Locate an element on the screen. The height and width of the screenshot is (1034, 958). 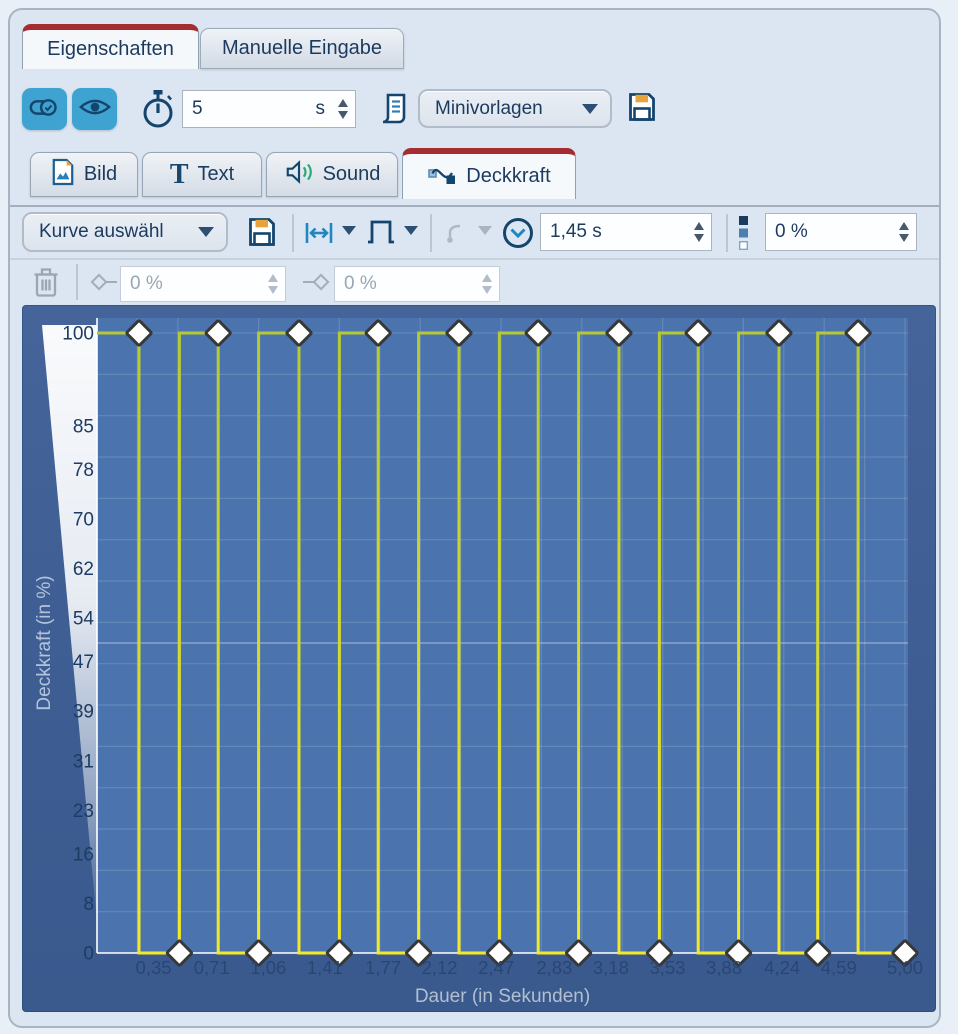
axis-gradient-wedge is located at coordinates (69, 624).